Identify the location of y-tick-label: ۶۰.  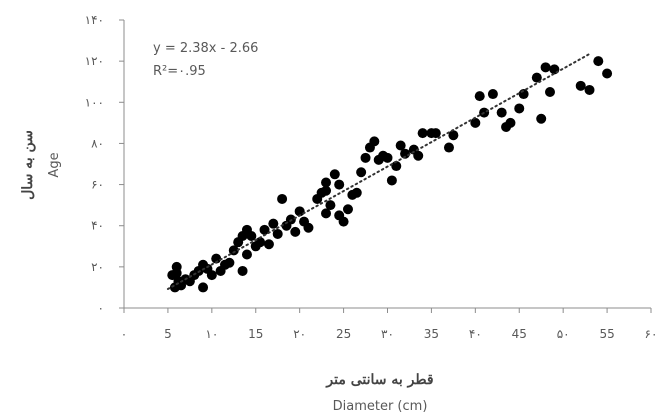
(97, 185).